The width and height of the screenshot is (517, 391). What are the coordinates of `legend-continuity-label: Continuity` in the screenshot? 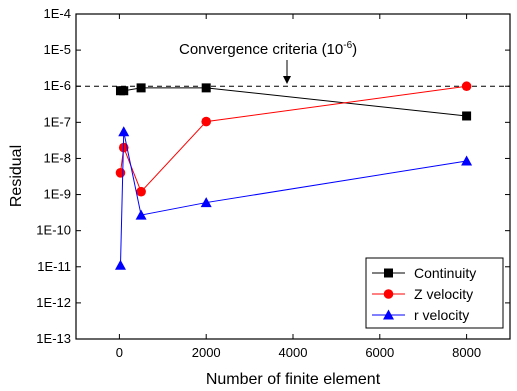 It's located at (445, 273).